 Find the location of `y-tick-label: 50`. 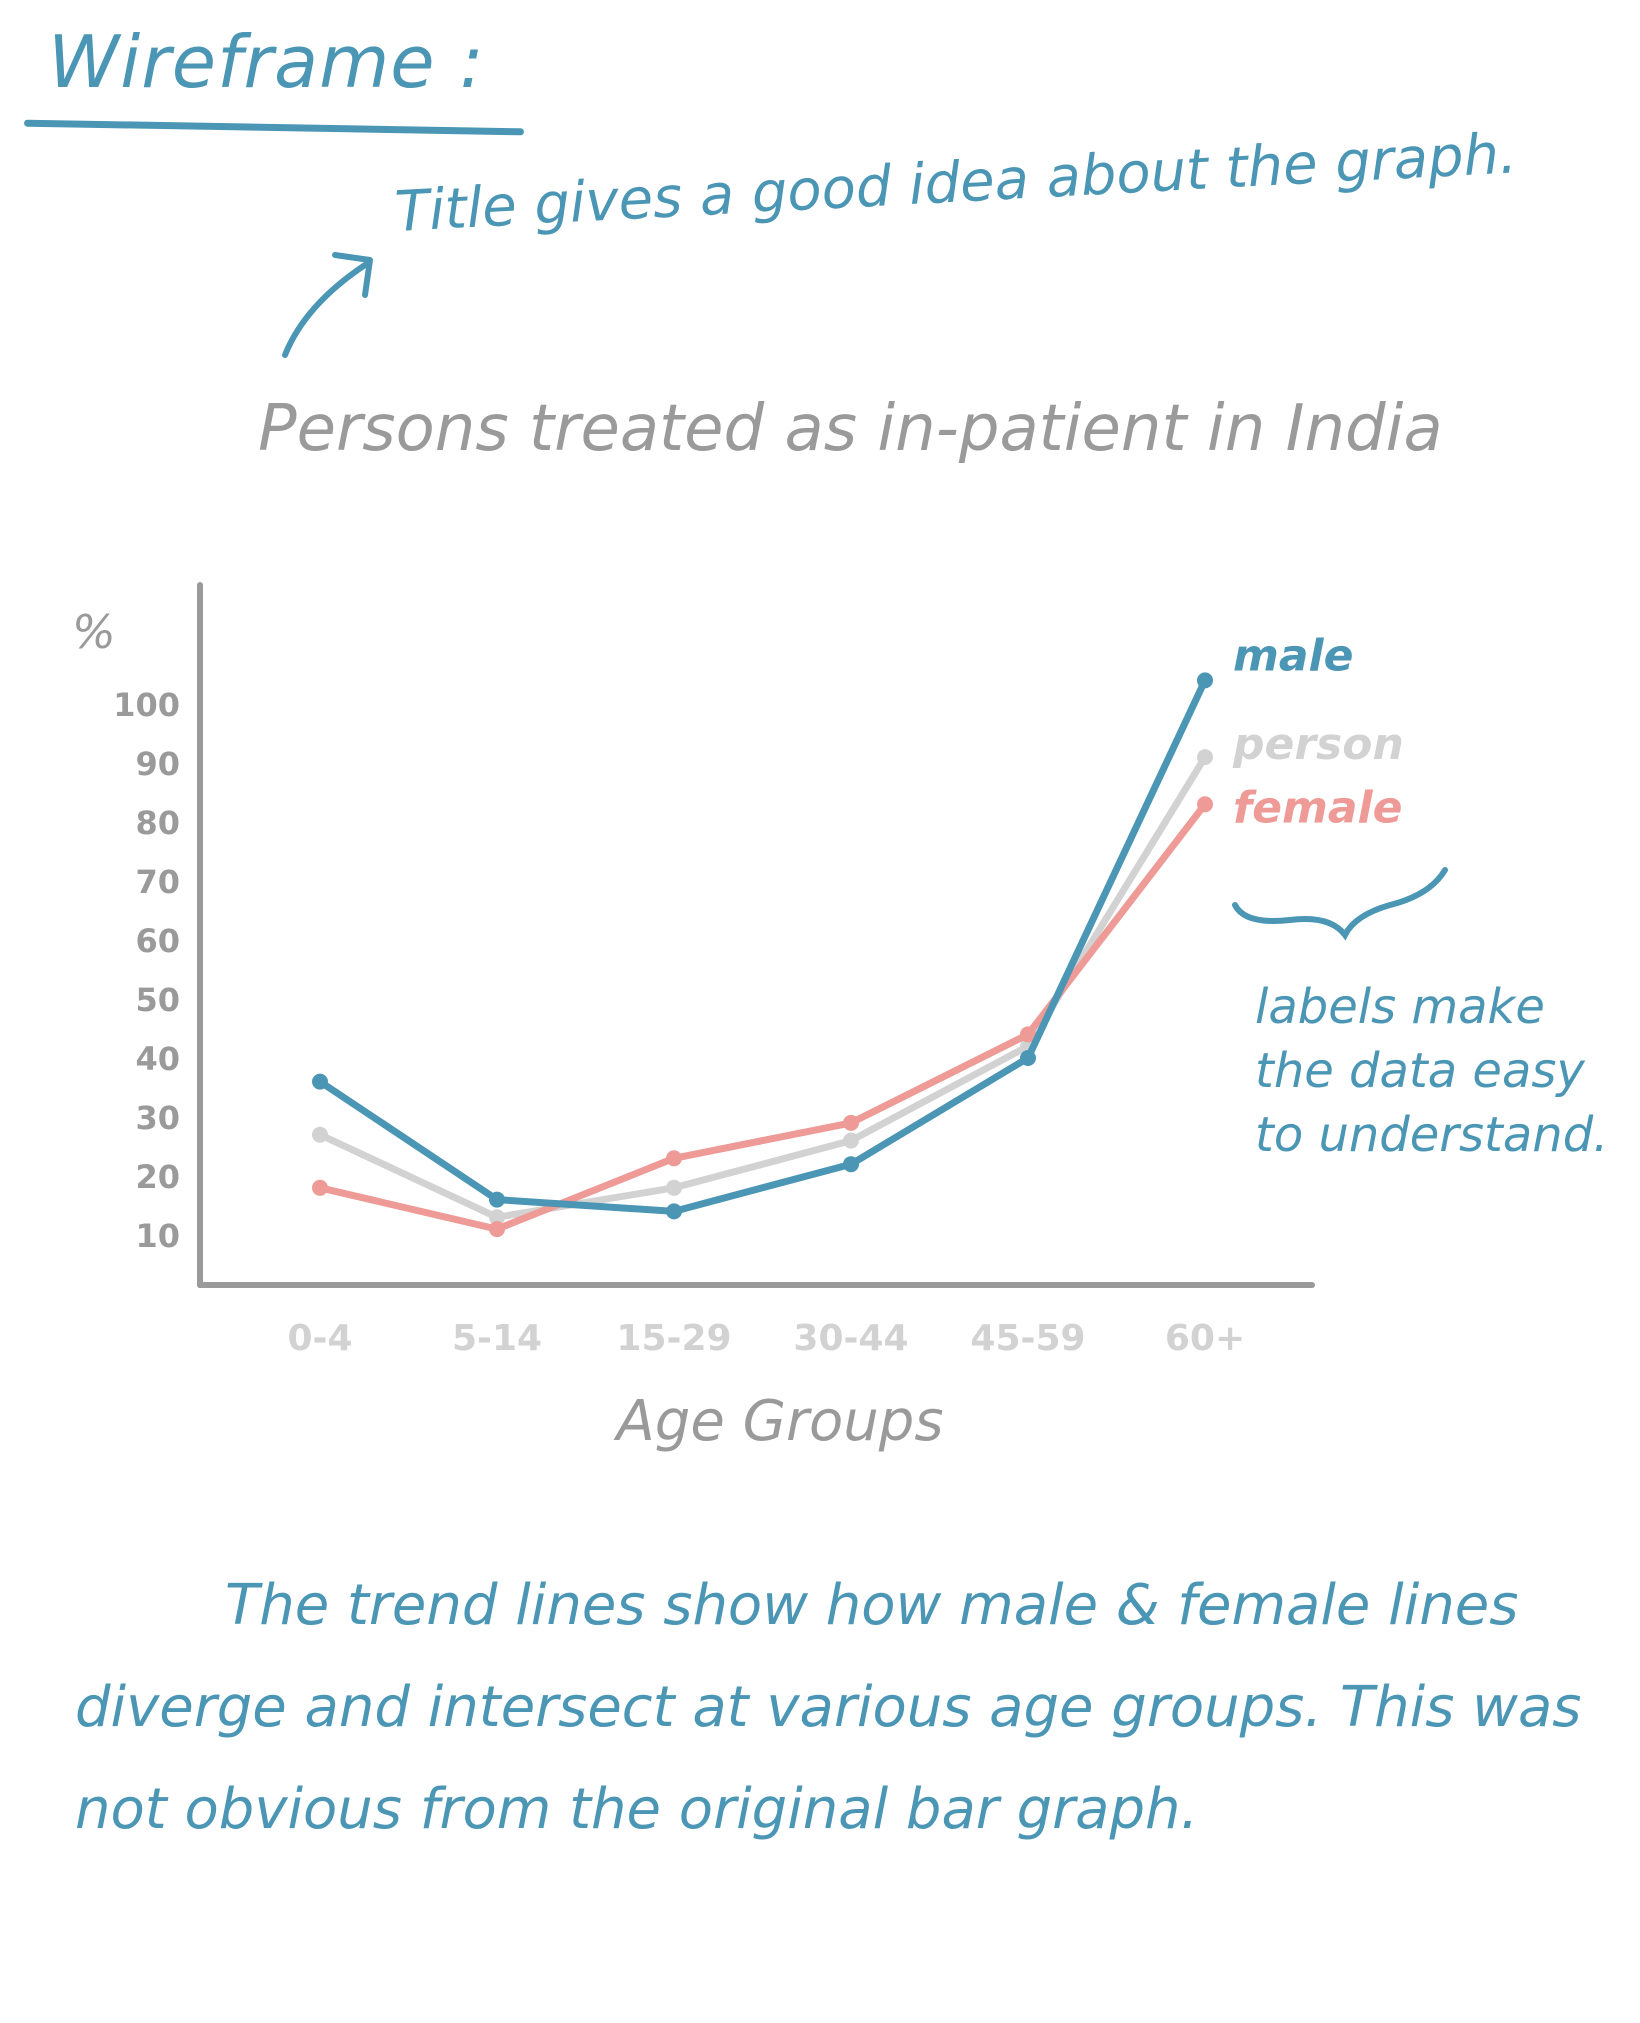

y-tick-label: 50 is located at coordinates (157, 1000).